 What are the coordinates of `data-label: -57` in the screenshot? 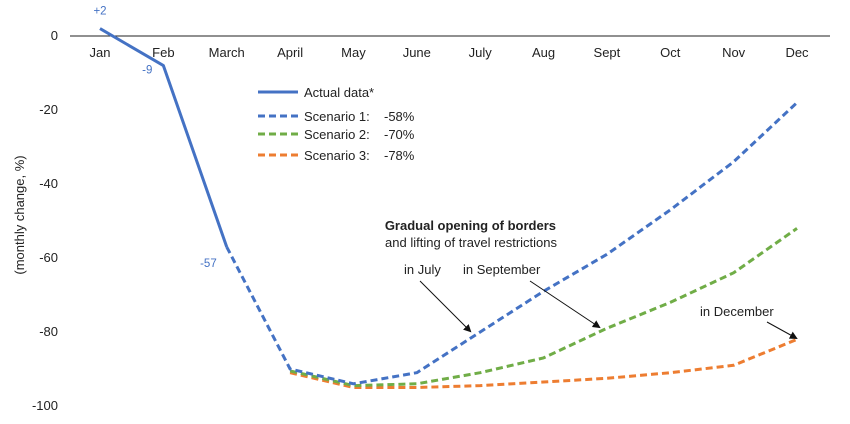 It's located at (208, 264).